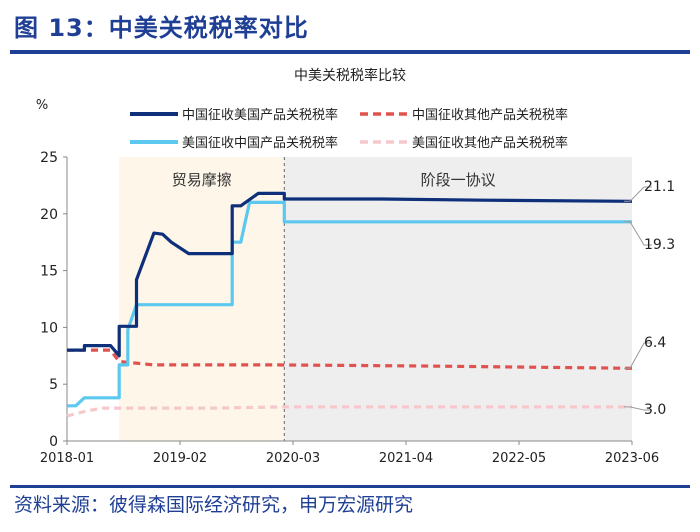 This screenshot has width=700, height=532. I want to click on end-labels: 21.1 6.4 19.3 3.0, so click(649, 298).